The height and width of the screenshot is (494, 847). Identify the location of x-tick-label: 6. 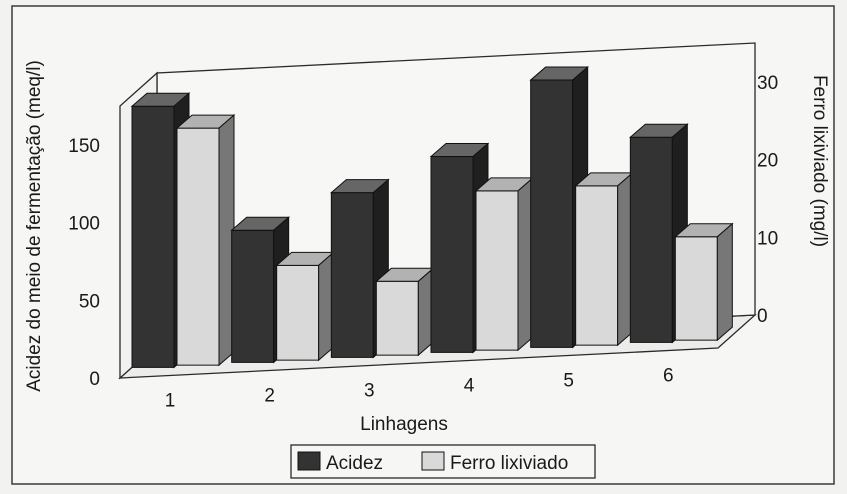
(668, 375).